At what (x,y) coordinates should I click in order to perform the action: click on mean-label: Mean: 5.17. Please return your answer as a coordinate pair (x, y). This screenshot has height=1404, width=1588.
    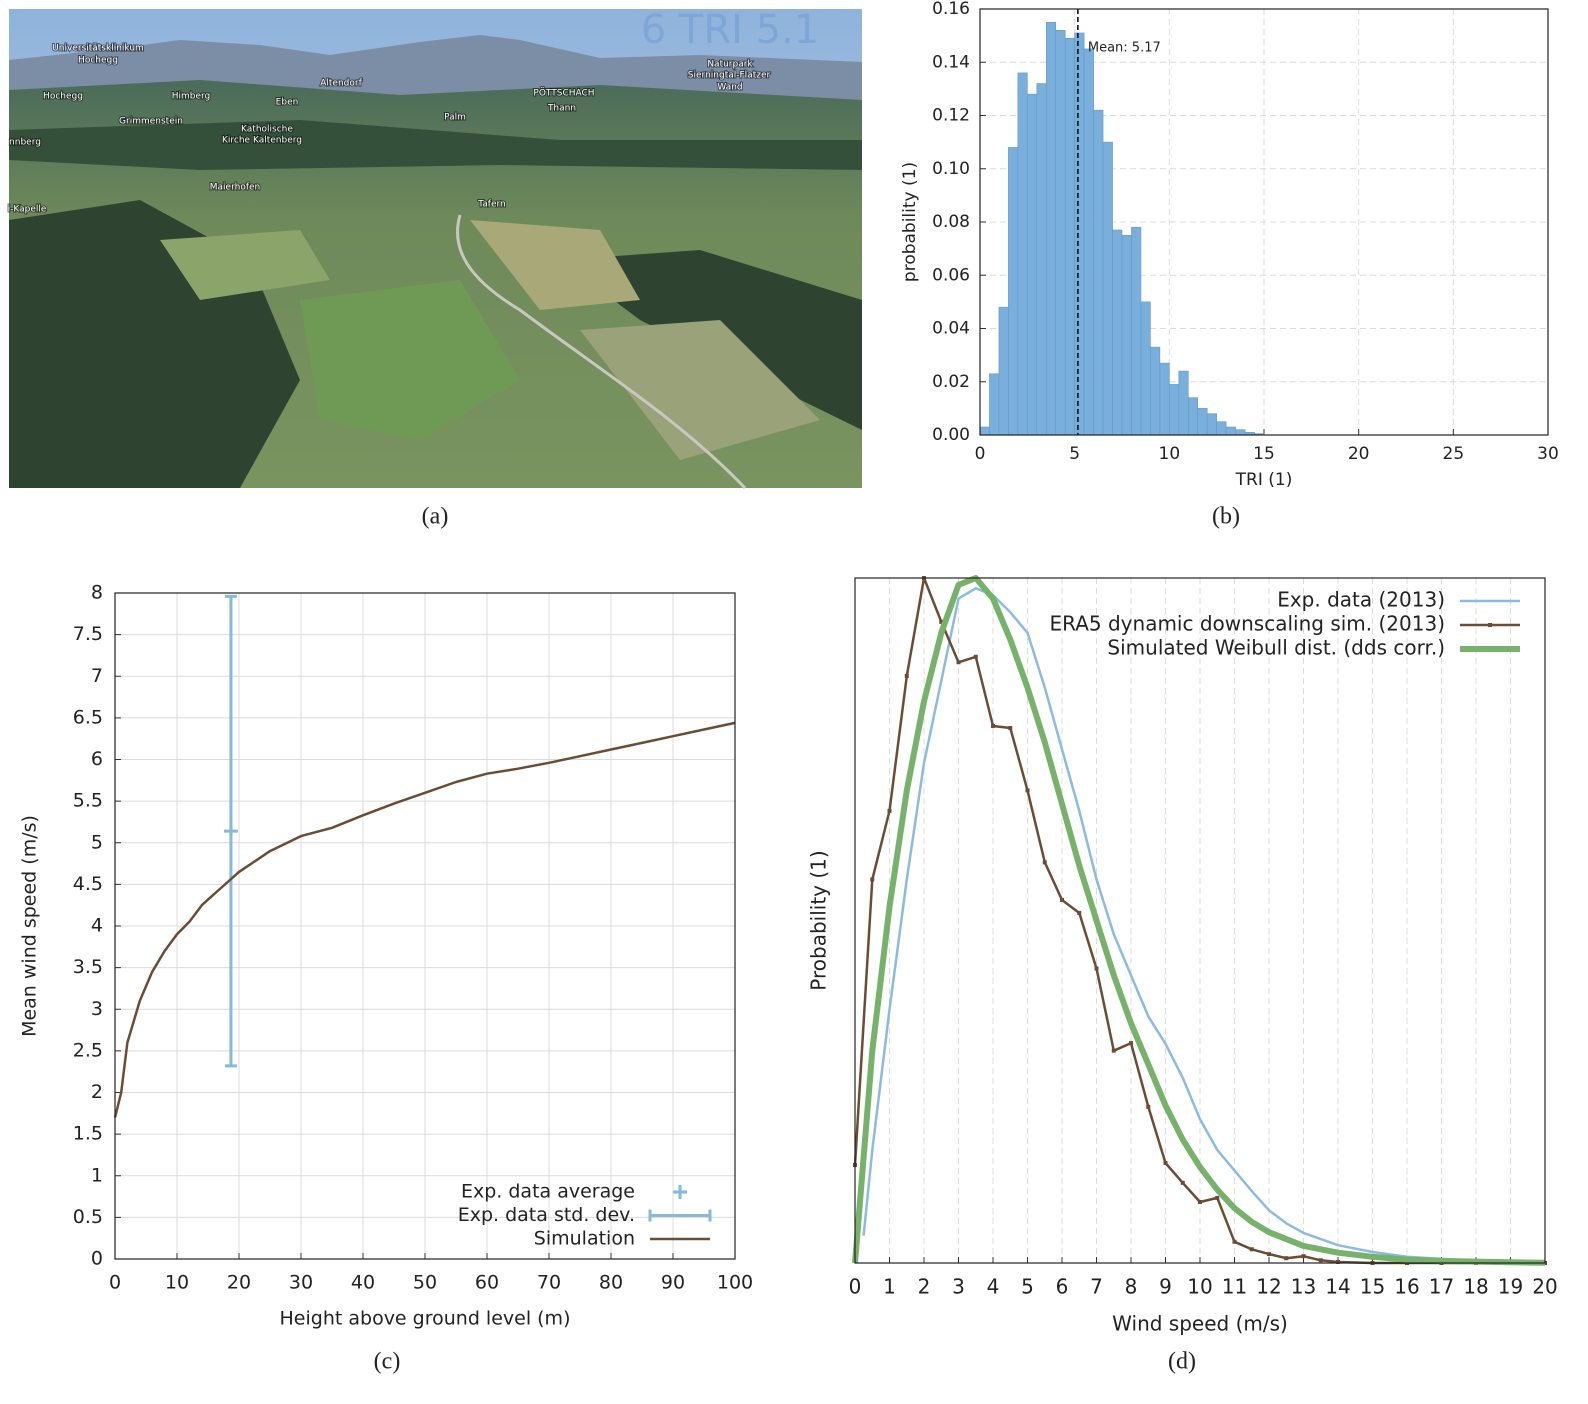
    Looking at the image, I should click on (1124, 48).